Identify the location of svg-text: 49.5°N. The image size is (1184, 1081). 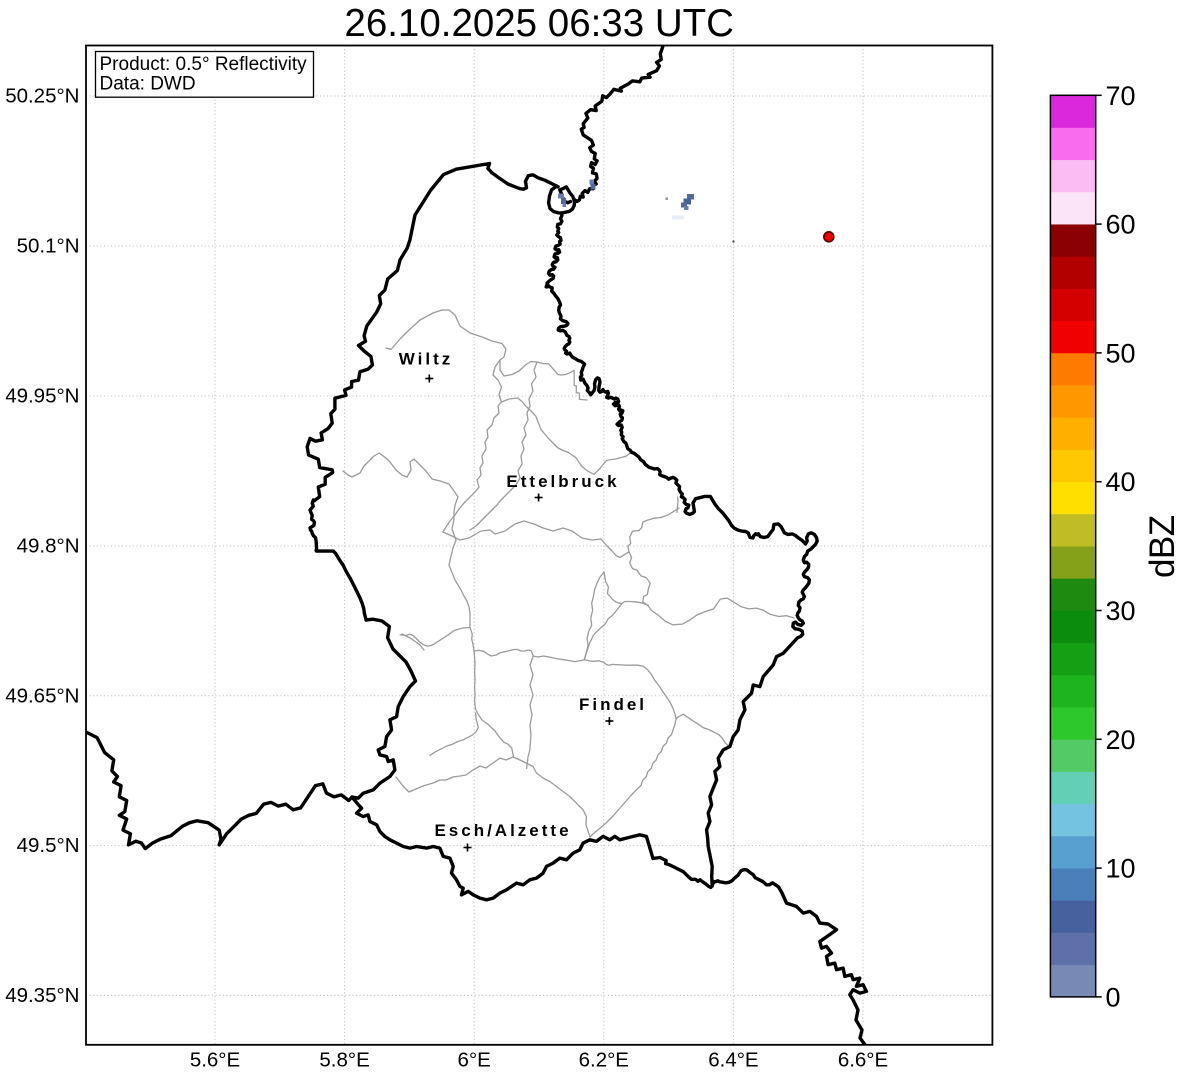
(48, 845).